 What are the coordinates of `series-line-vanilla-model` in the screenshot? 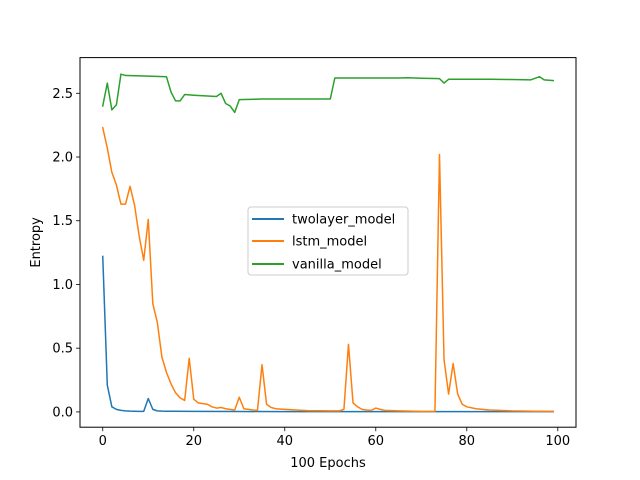 It's located at (328, 93).